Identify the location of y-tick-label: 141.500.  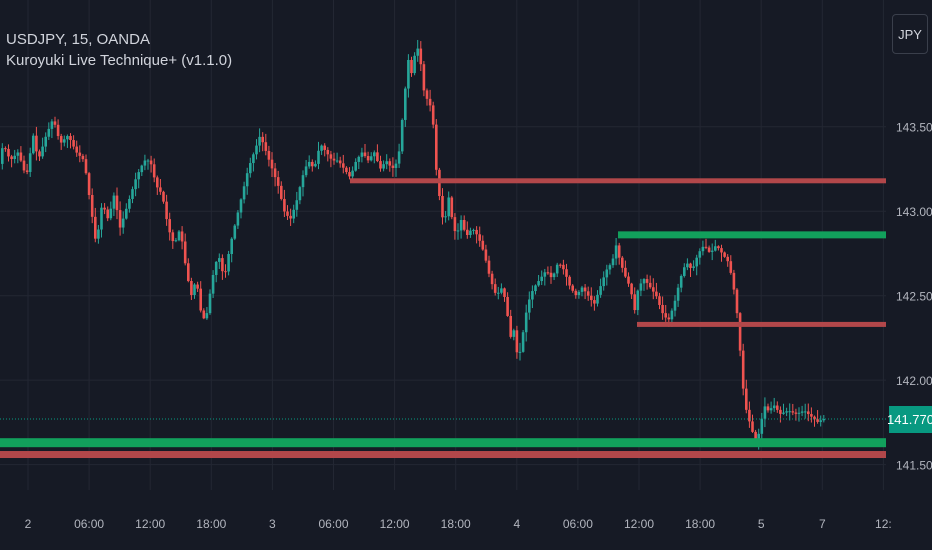
(914, 466).